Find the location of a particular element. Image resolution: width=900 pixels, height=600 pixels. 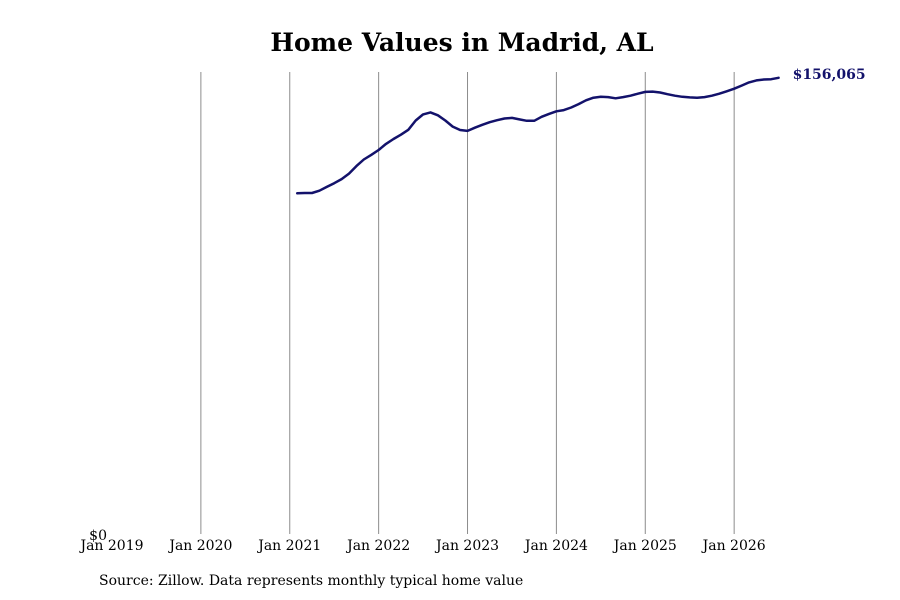

end-label-layer: $156,065 is located at coordinates (829, 75).